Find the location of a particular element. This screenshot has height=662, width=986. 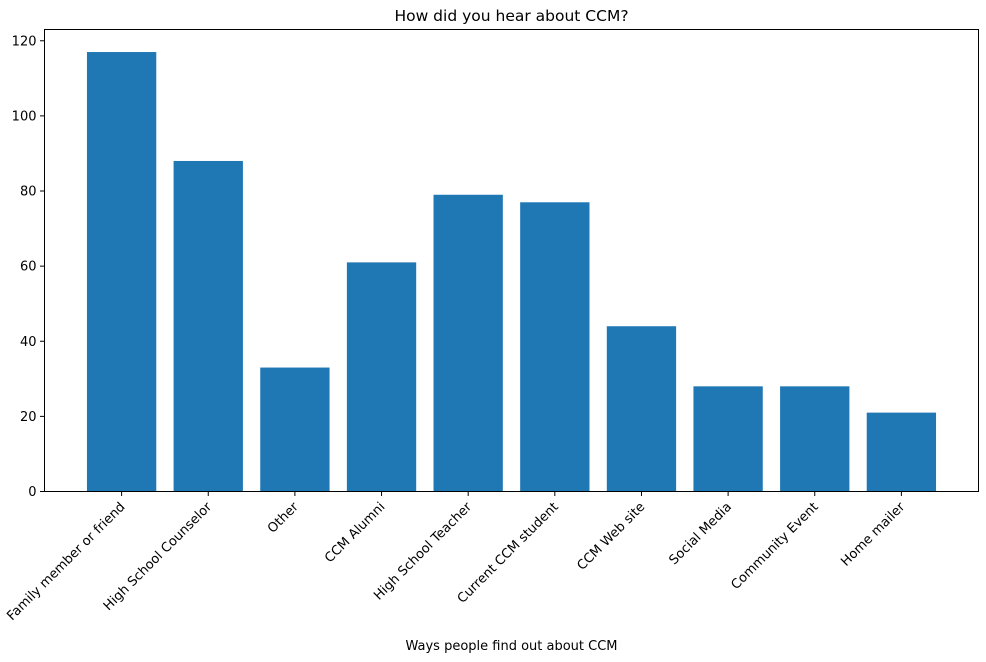

x-tick-label: High School Teacher is located at coordinates (423, 551).